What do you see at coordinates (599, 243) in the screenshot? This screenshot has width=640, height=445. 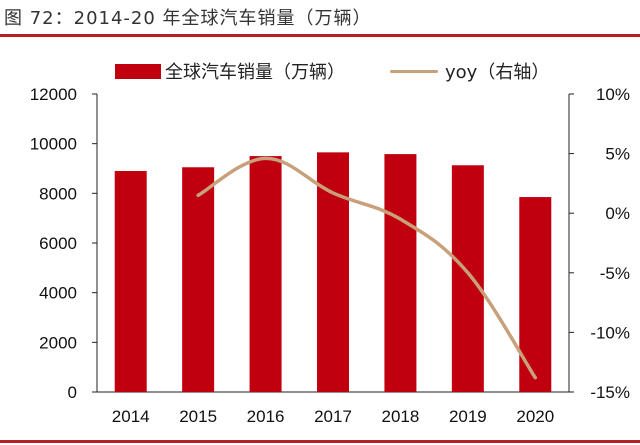 I see `right-axis: -15% -10% -5% 0% 5% 10%` at bounding box center [599, 243].